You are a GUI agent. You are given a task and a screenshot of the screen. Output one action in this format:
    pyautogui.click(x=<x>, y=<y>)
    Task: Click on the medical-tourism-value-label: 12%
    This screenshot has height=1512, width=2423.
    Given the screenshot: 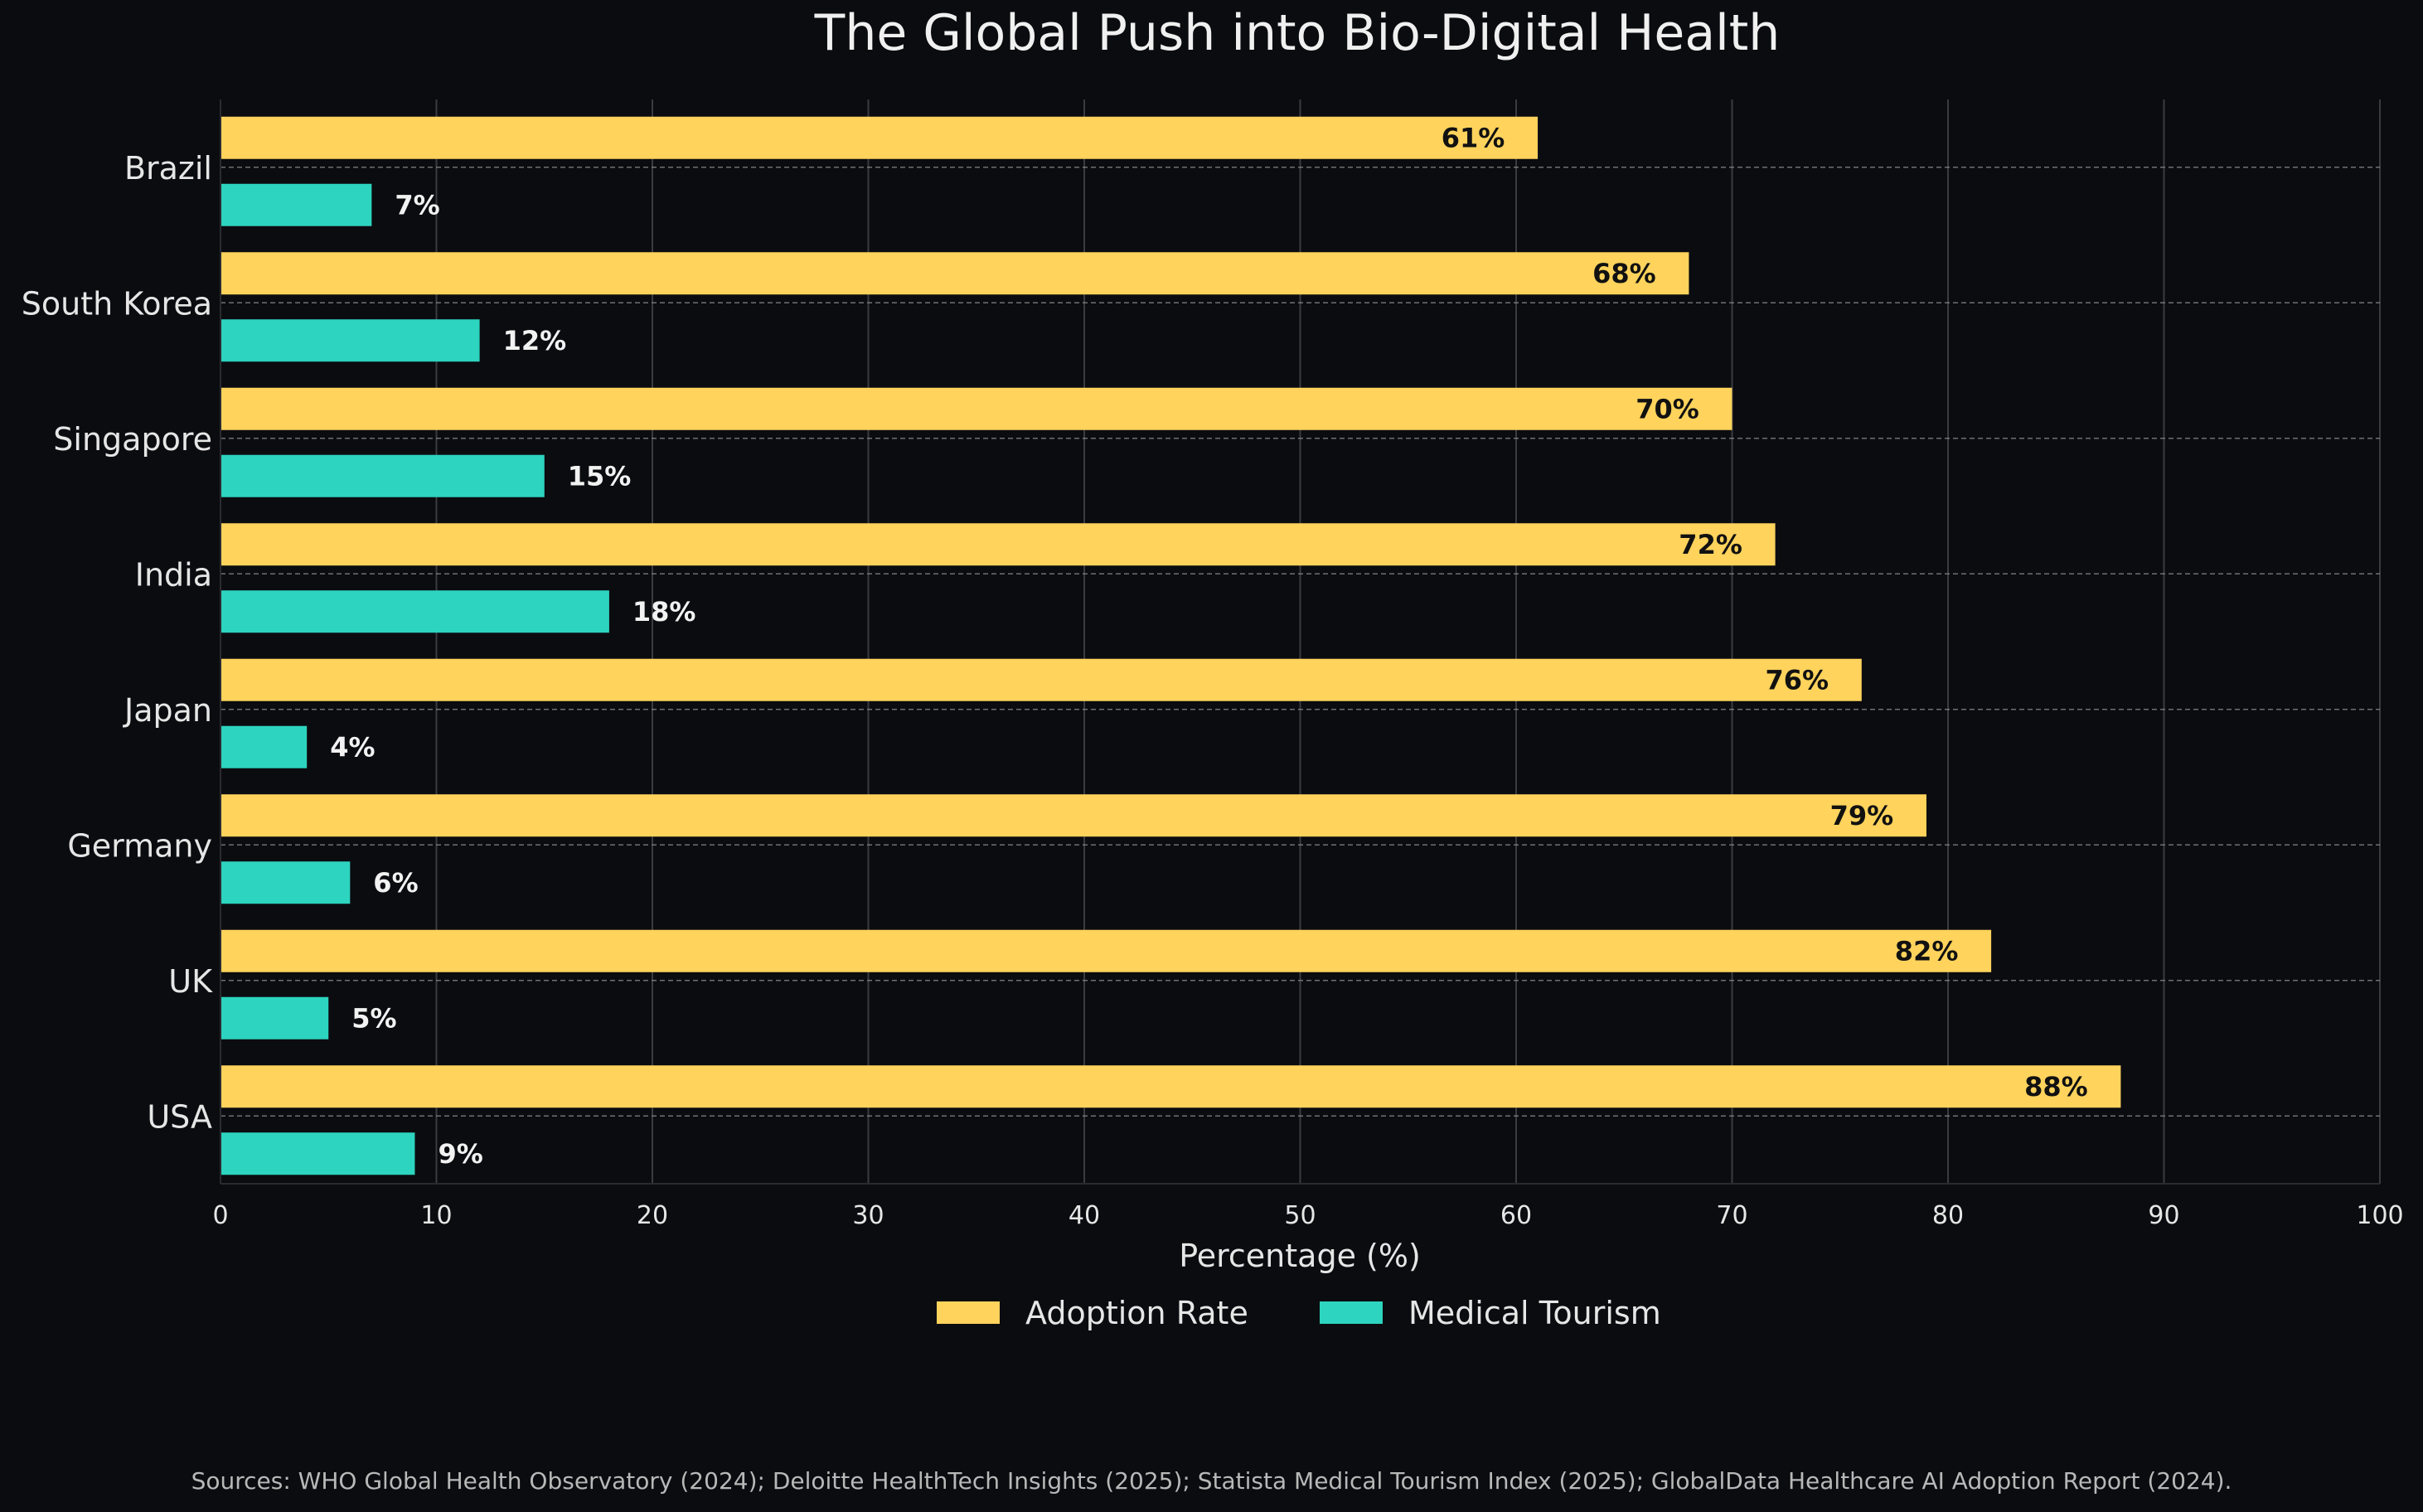 What is the action you would take?
    pyautogui.click(x=535, y=340)
    